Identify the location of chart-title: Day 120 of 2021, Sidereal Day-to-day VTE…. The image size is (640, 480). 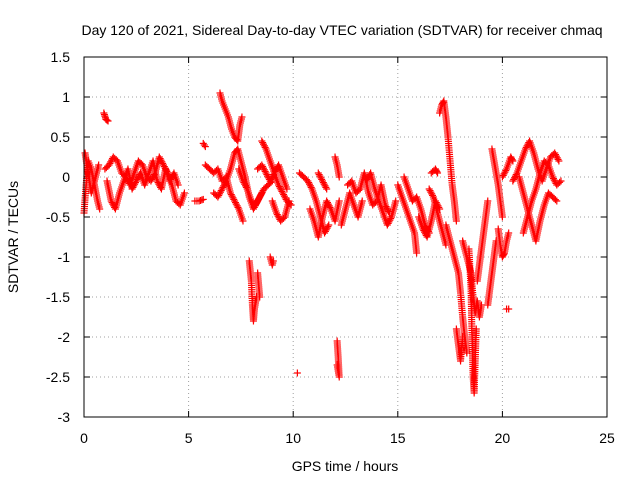
(341, 30).